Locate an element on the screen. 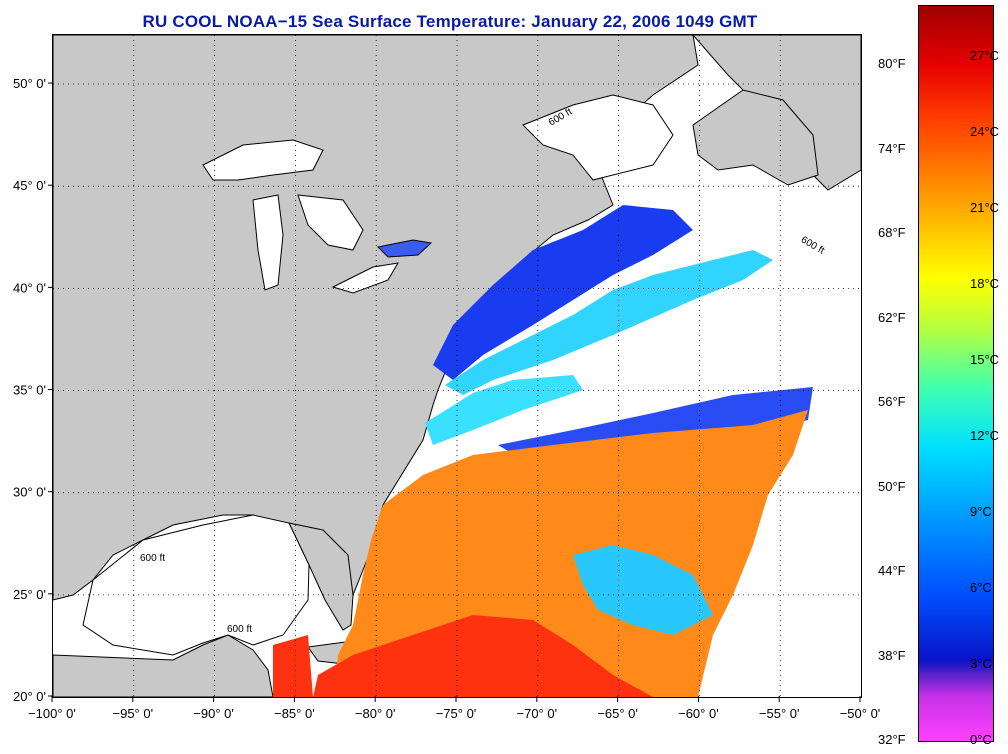 The image size is (1008, 754). isobath-label-florida: 600 ft is located at coordinates (240, 629).